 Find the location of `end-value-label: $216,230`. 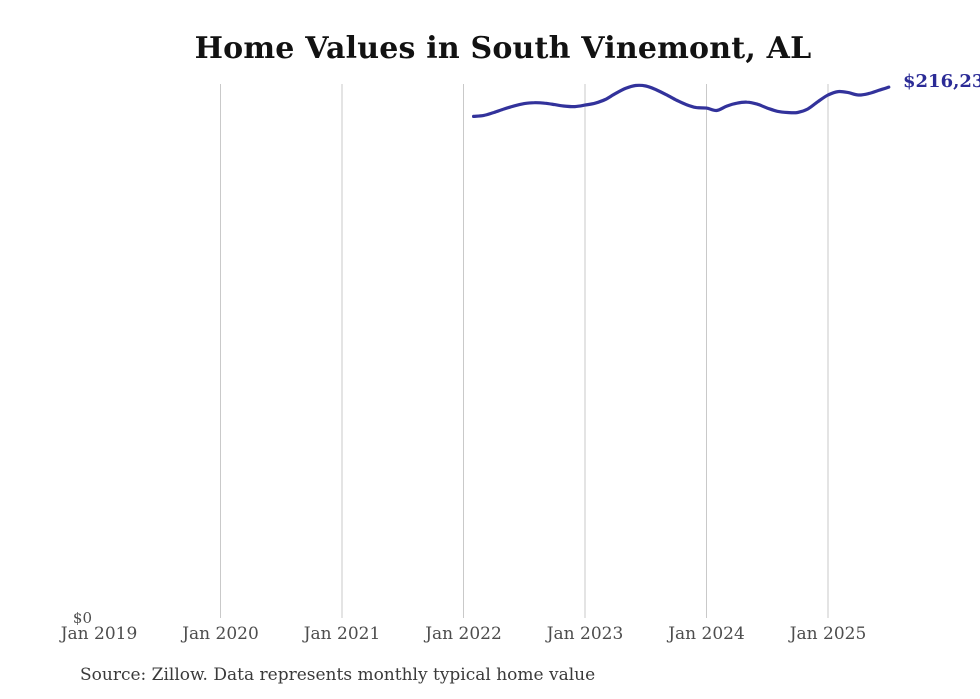

end-value-label: $216,230 is located at coordinates (941, 81).